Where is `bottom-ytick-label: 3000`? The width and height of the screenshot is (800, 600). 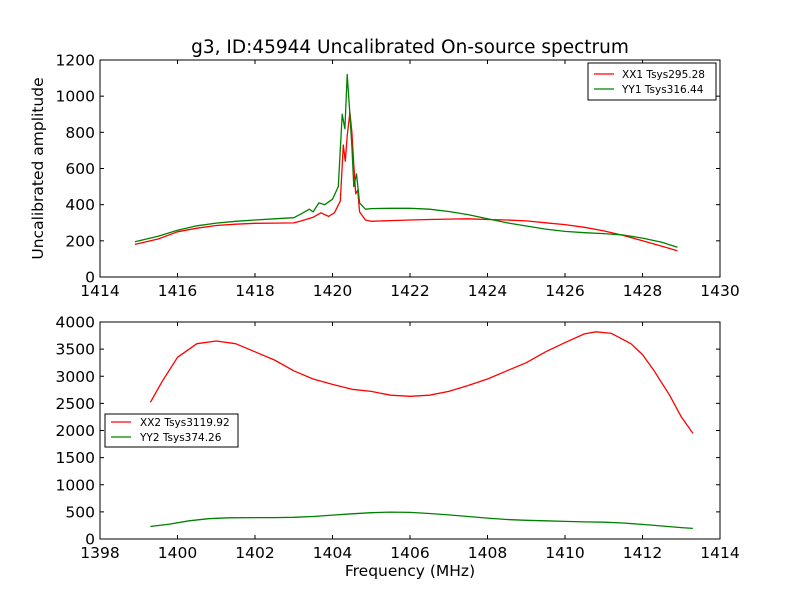
bottom-ytick-label: 3000 is located at coordinates (75, 377).